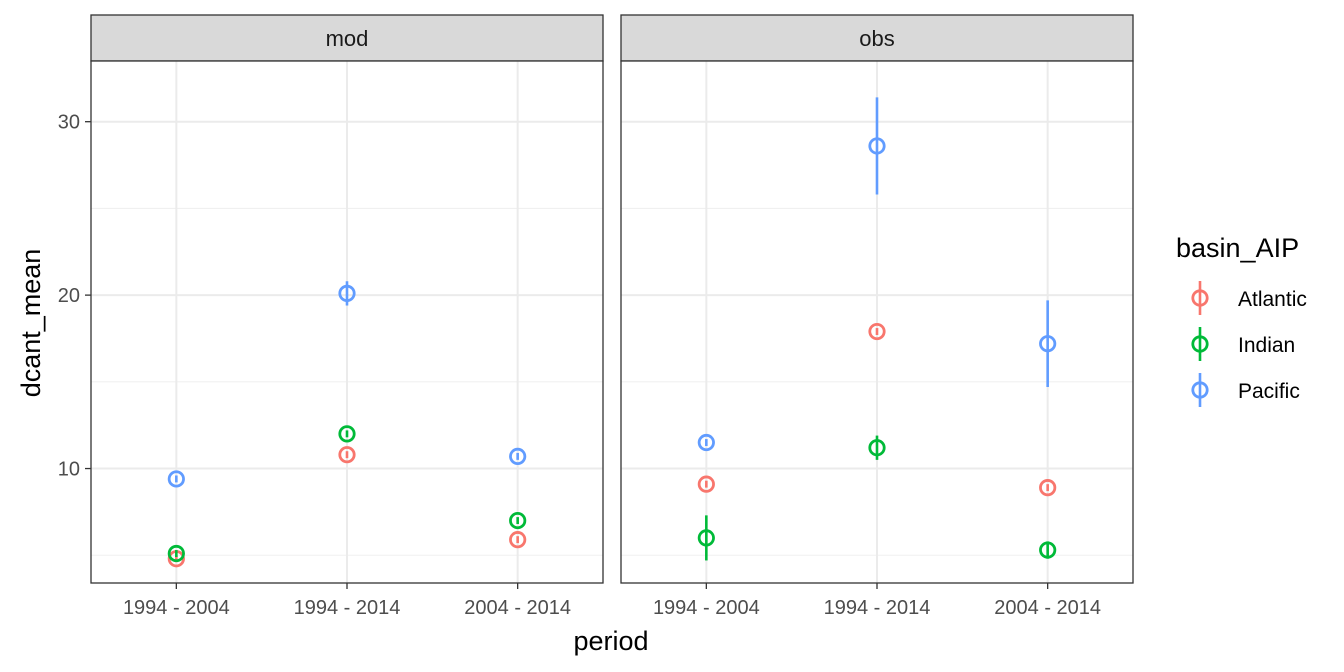  I want to click on y-tick-label: 30, so click(69, 123).